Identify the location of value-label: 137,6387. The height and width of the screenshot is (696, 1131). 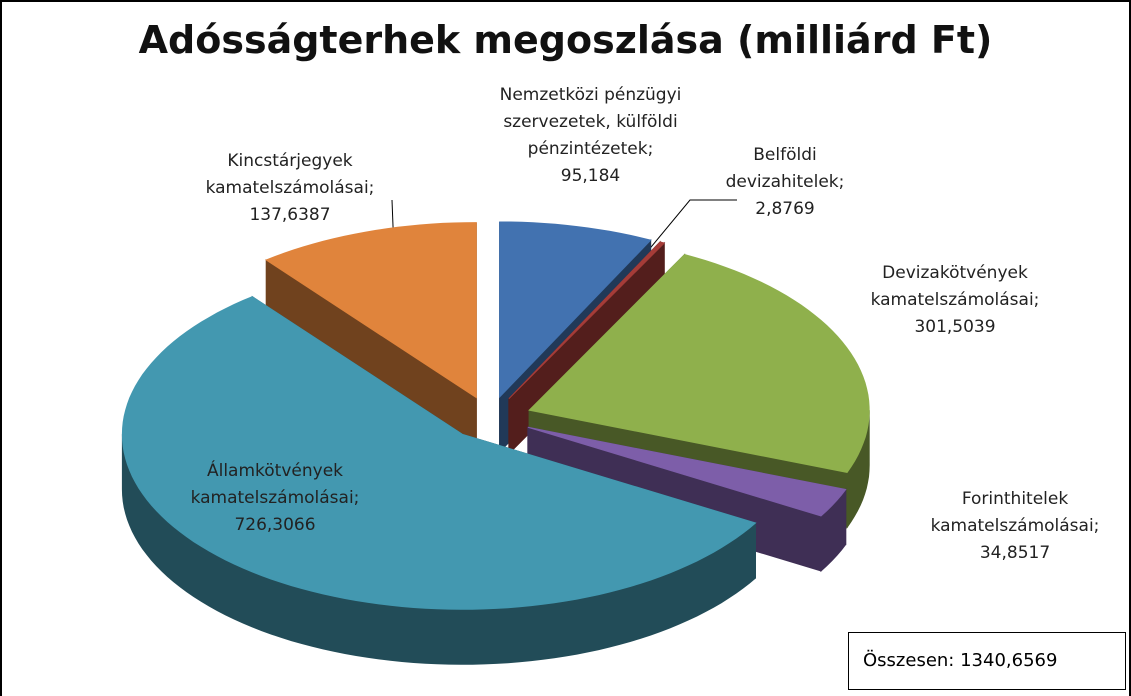
(290, 215).